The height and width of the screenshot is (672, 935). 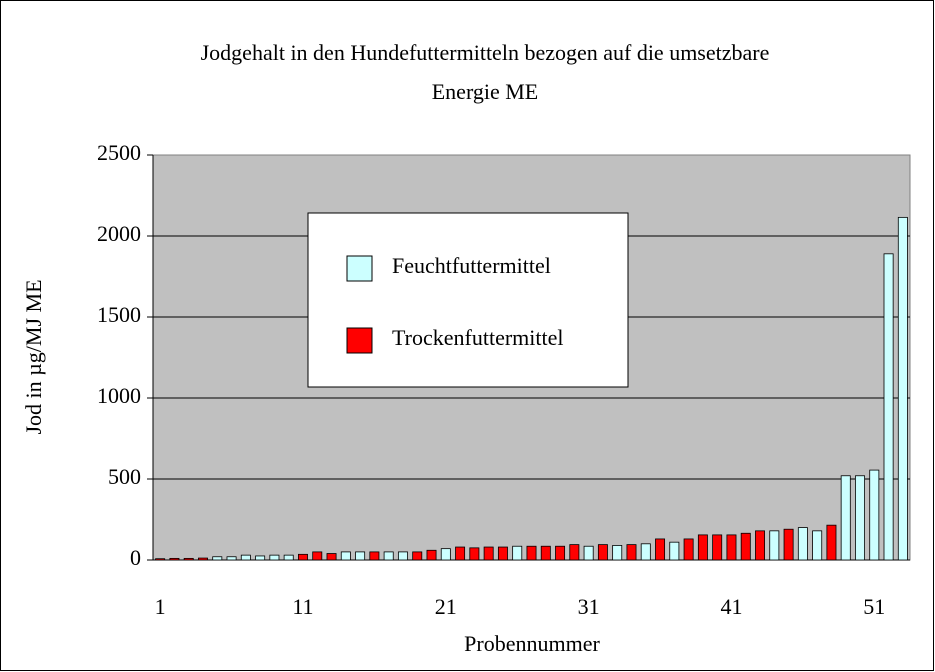 What do you see at coordinates (478, 337) in the screenshot?
I see `legend-label: Trockenfuttermittel` at bounding box center [478, 337].